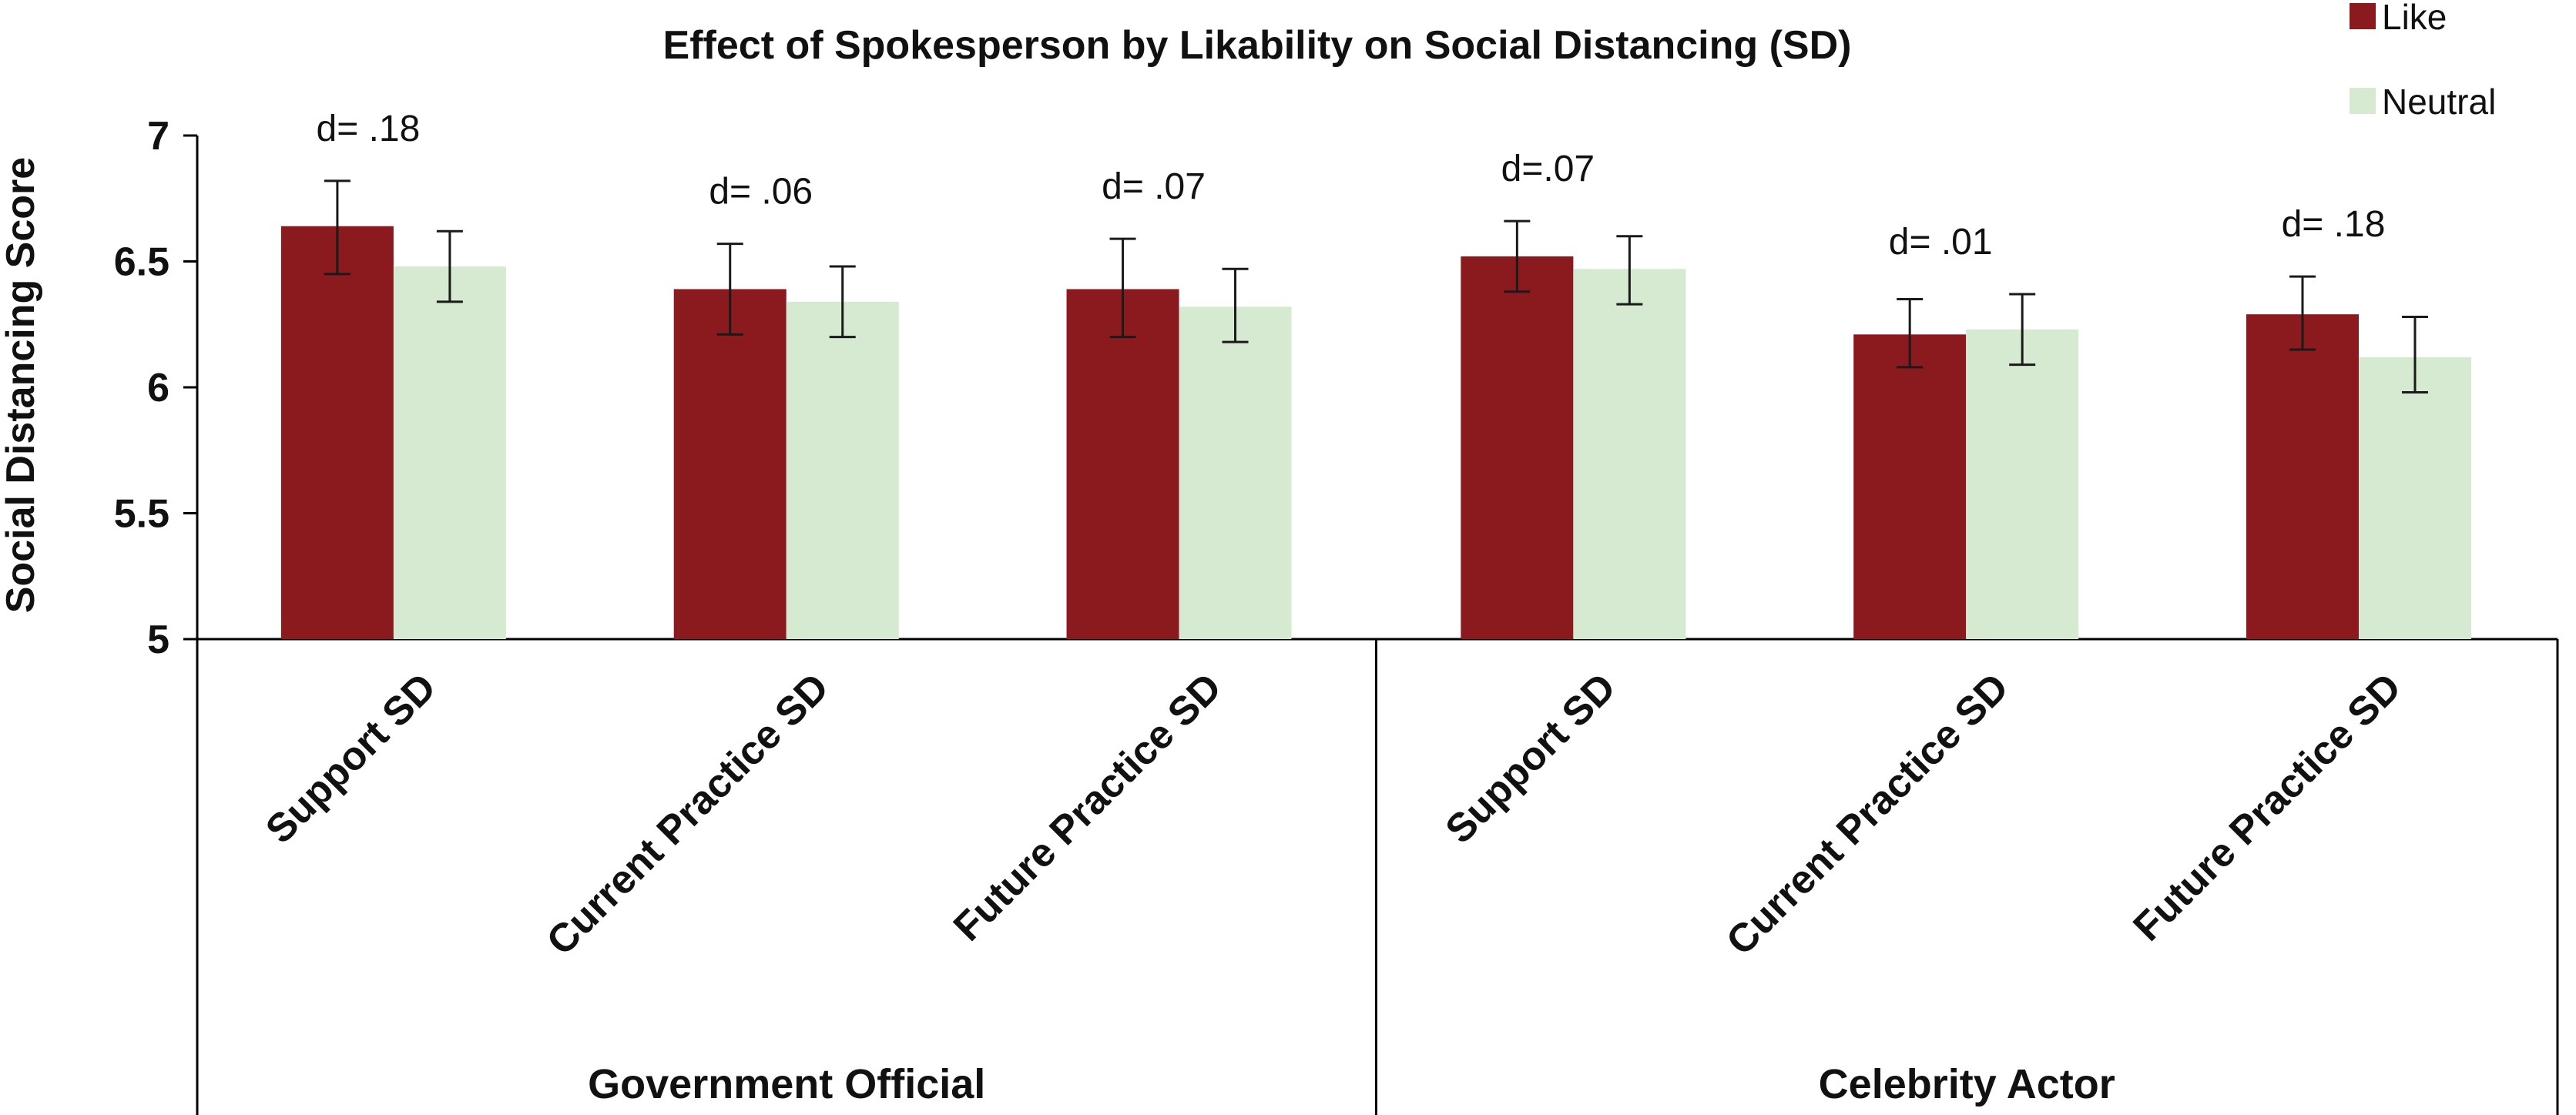 This screenshot has width=2576, height=1115. What do you see at coordinates (158, 640) in the screenshot?
I see `y-tick-label: 5` at bounding box center [158, 640].